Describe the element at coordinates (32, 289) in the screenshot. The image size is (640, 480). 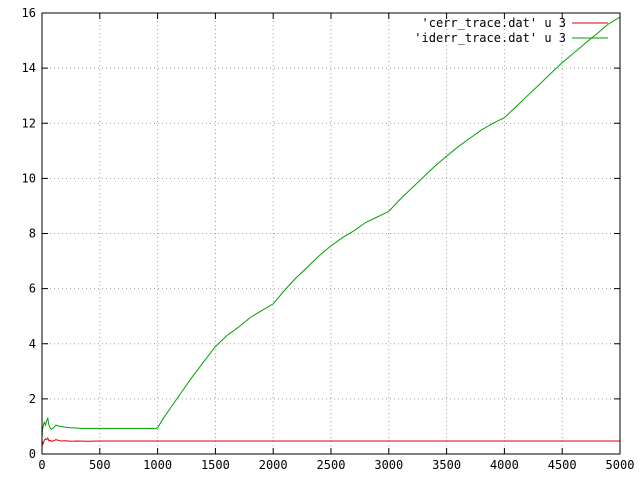
I see `y-tick-label: 6` at that location.